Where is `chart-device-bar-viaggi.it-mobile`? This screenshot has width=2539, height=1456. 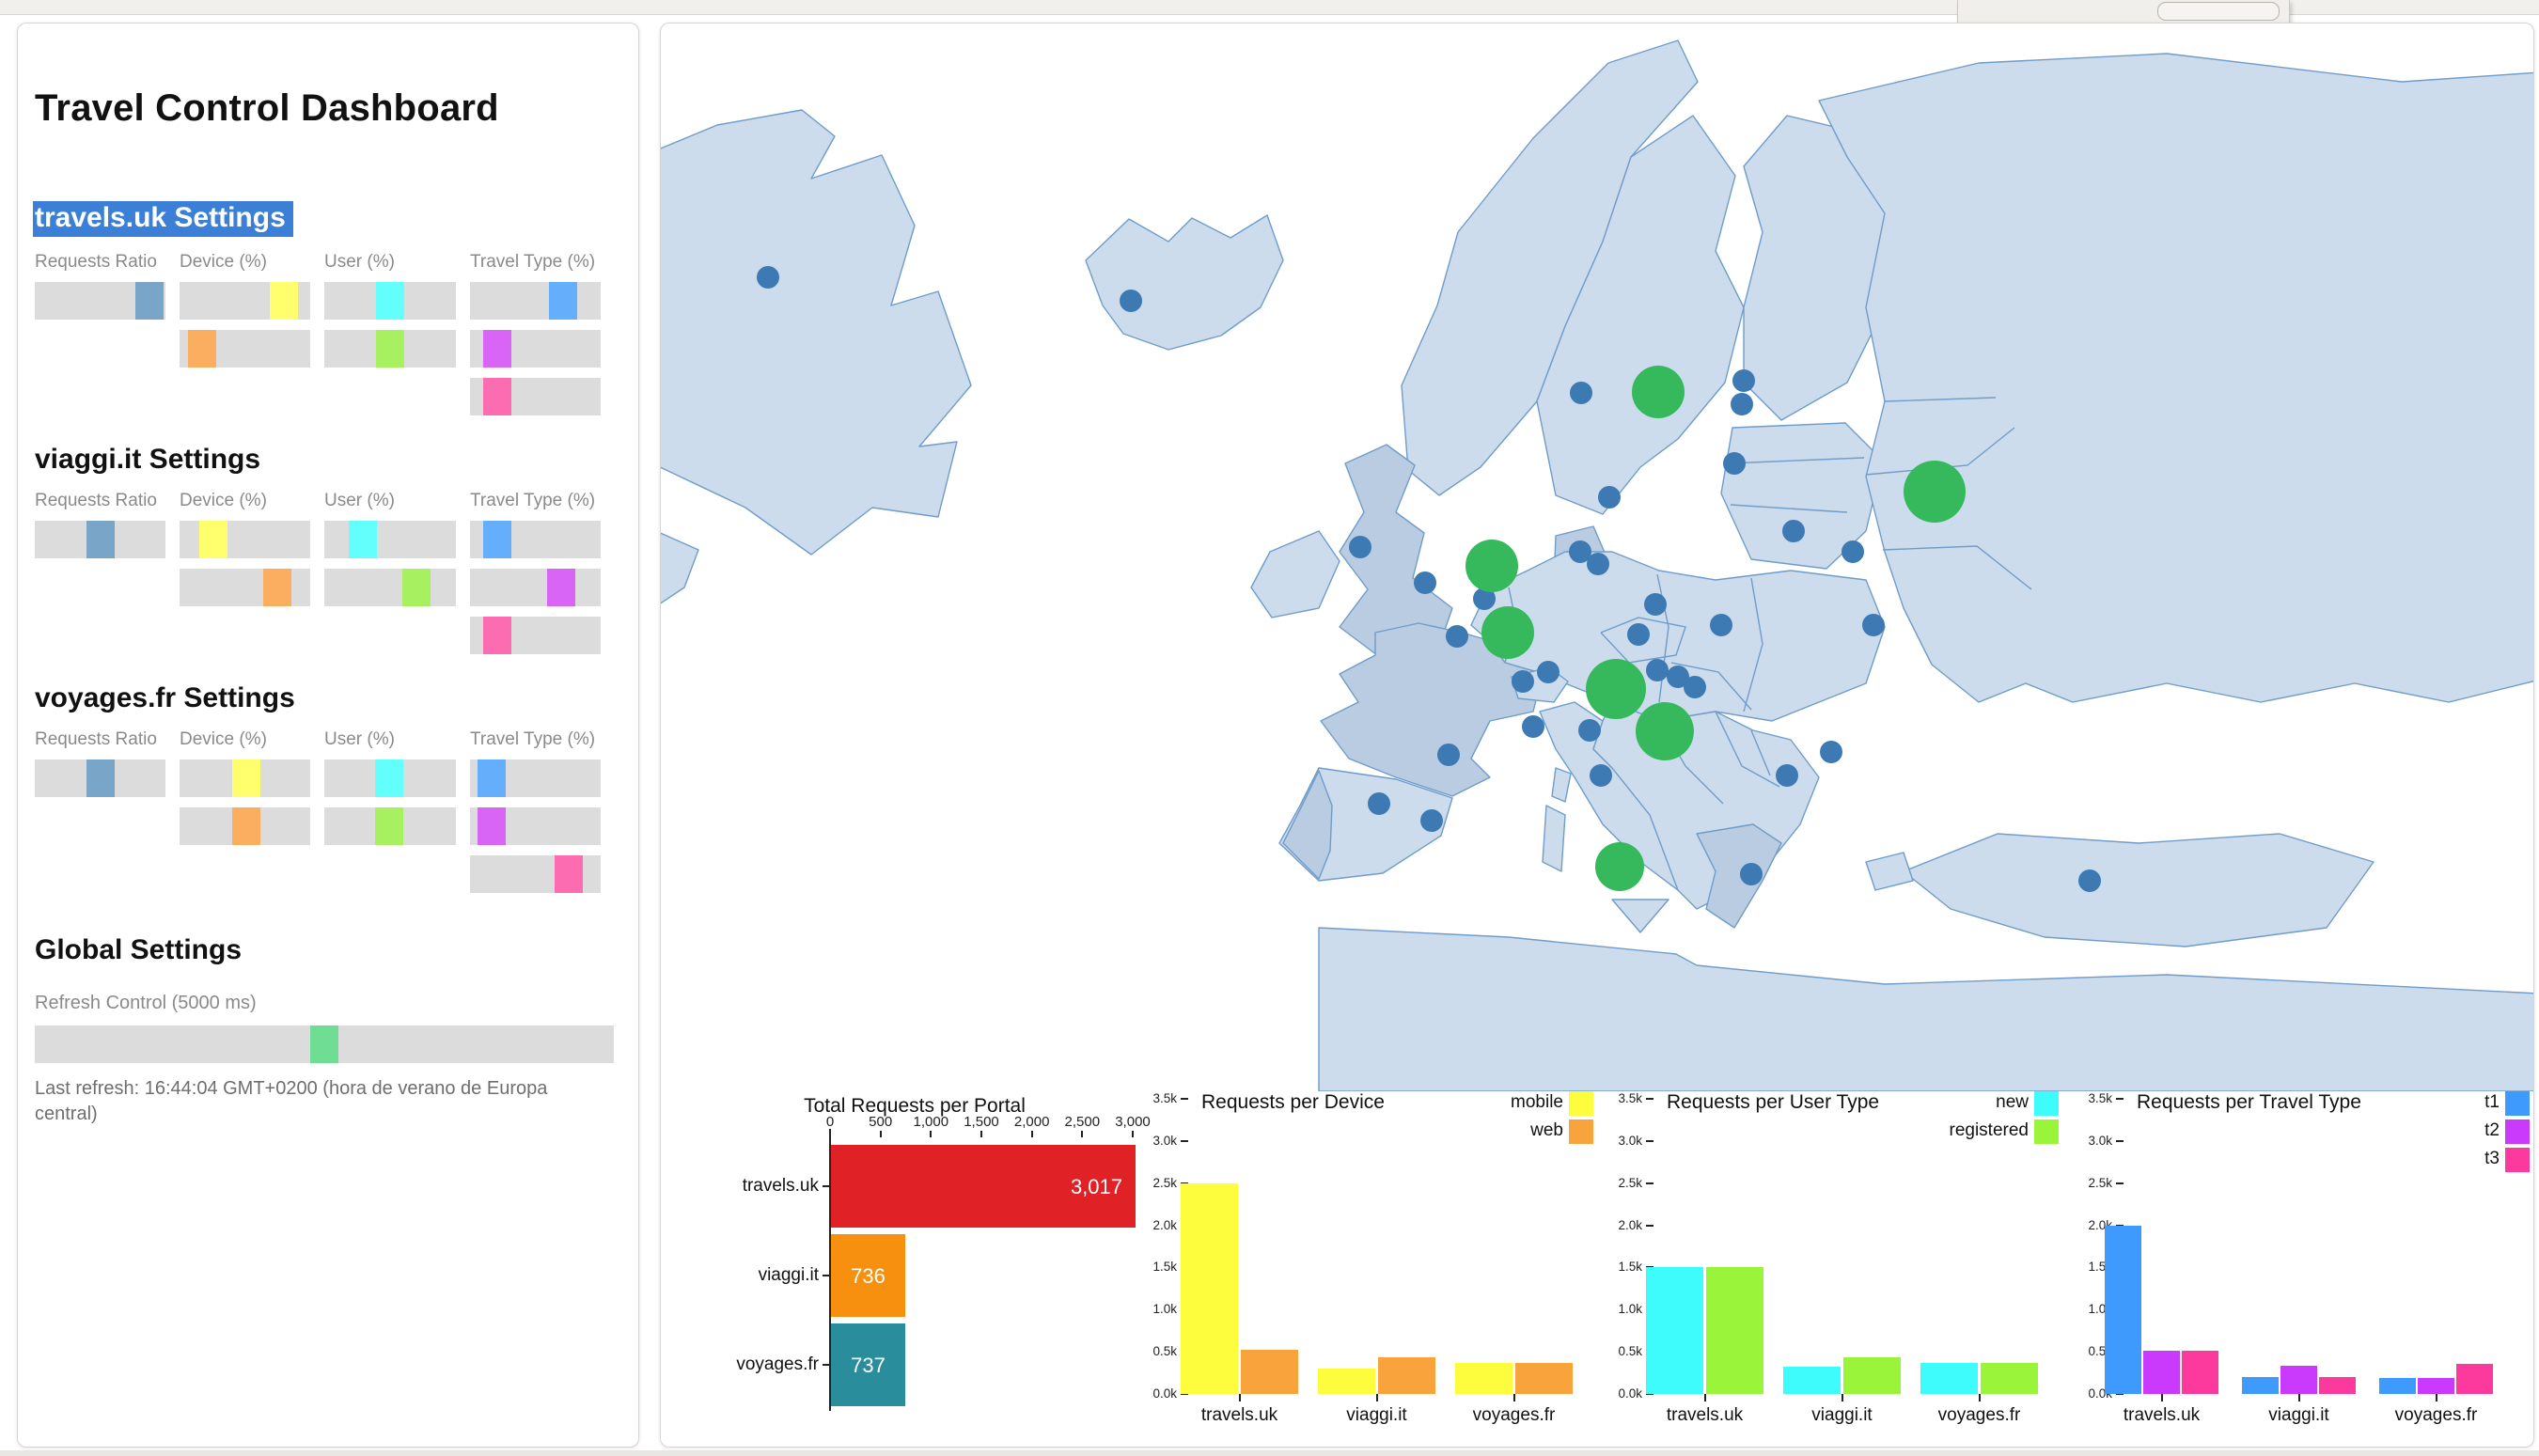
chart-device-bar-viaggi.it-mobile is located at coordinates (1346, 1381).